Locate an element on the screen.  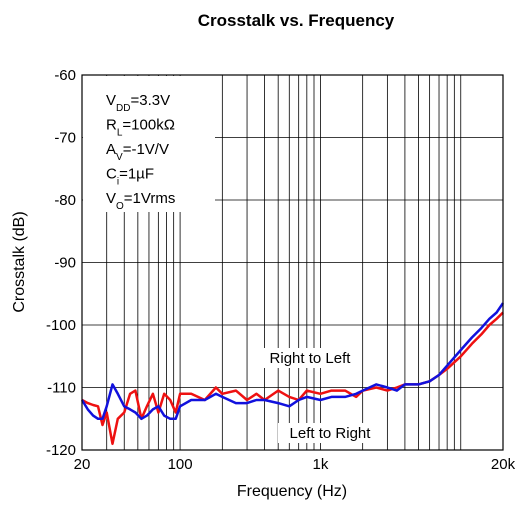
annotation: VO=1Vrms is located at coordinates (140, 201).